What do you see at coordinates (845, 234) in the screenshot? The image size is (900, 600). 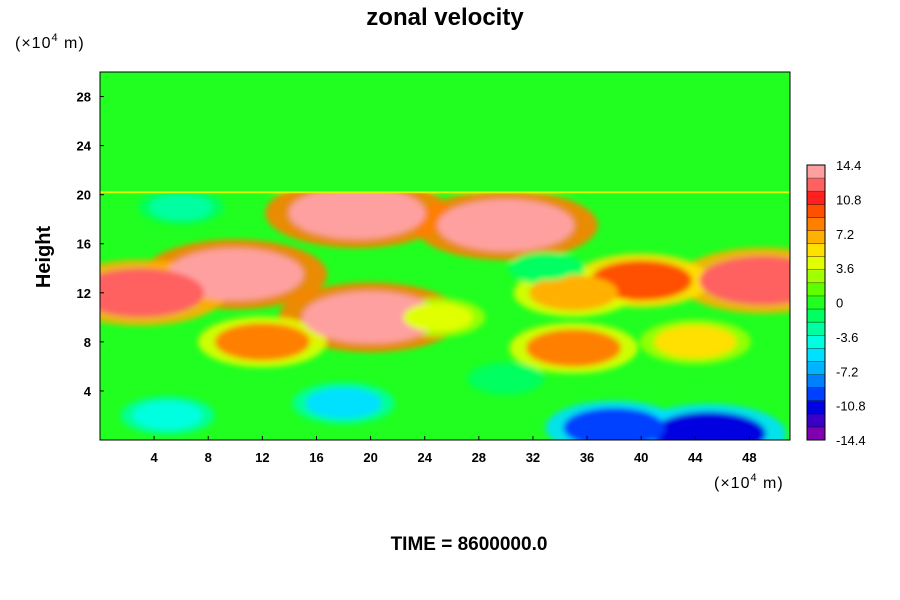 I see `colorbar-tick-label: 7.2` at bounding box center [845, 234].